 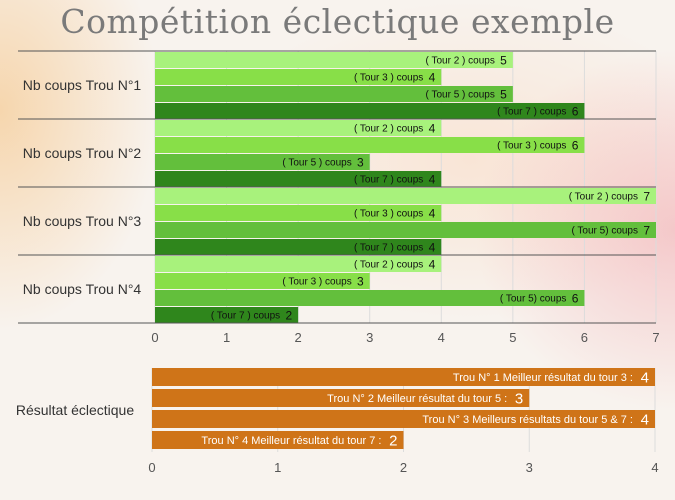 I want to click on bar-label: Trou N° 1 Meilleur résultat du tour 3 :, so click(x=543, y=378).